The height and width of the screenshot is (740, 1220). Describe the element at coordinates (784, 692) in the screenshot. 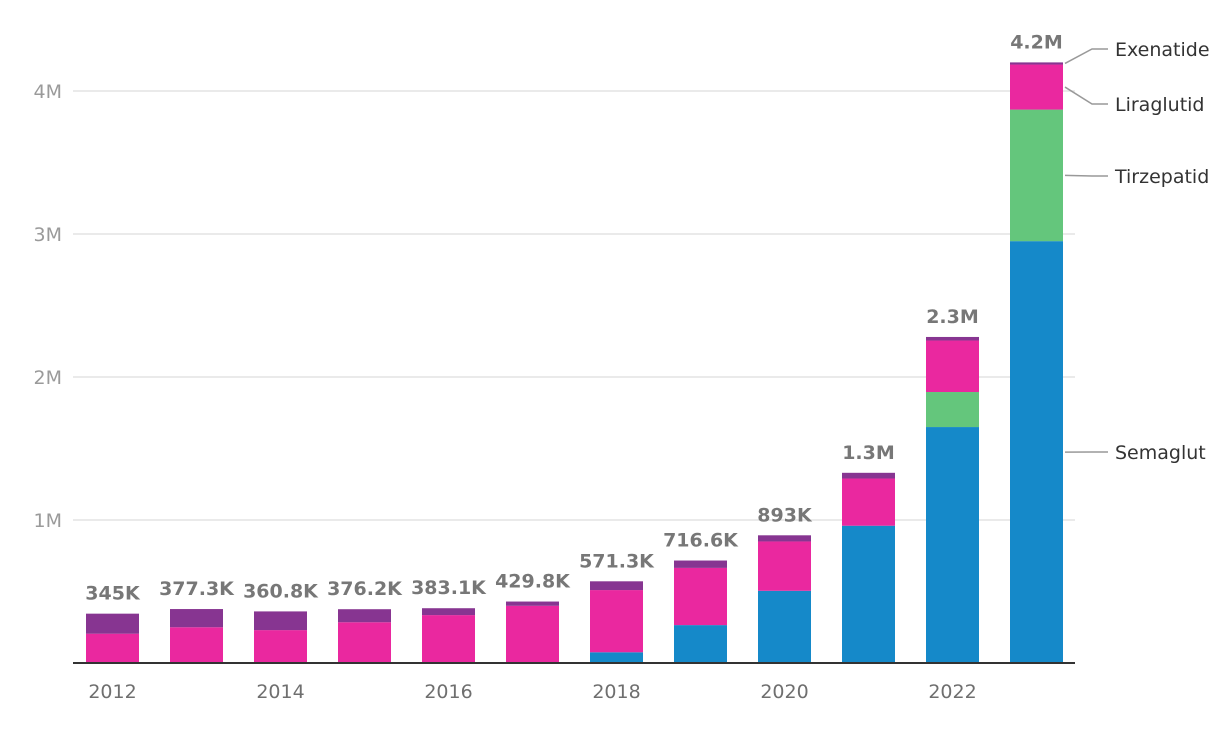

I see `x-tick-label: 2020` at that location.